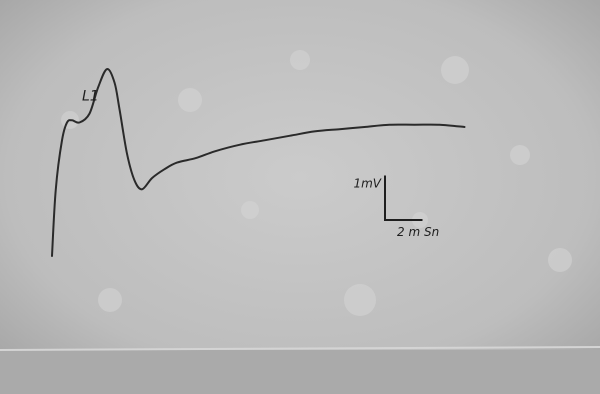 This screenshot has width=600, height=394. Describe the element at coordinates (367, 184) in the screenshot. I see `scale-bar-voltage-label: 1mV` at that location.